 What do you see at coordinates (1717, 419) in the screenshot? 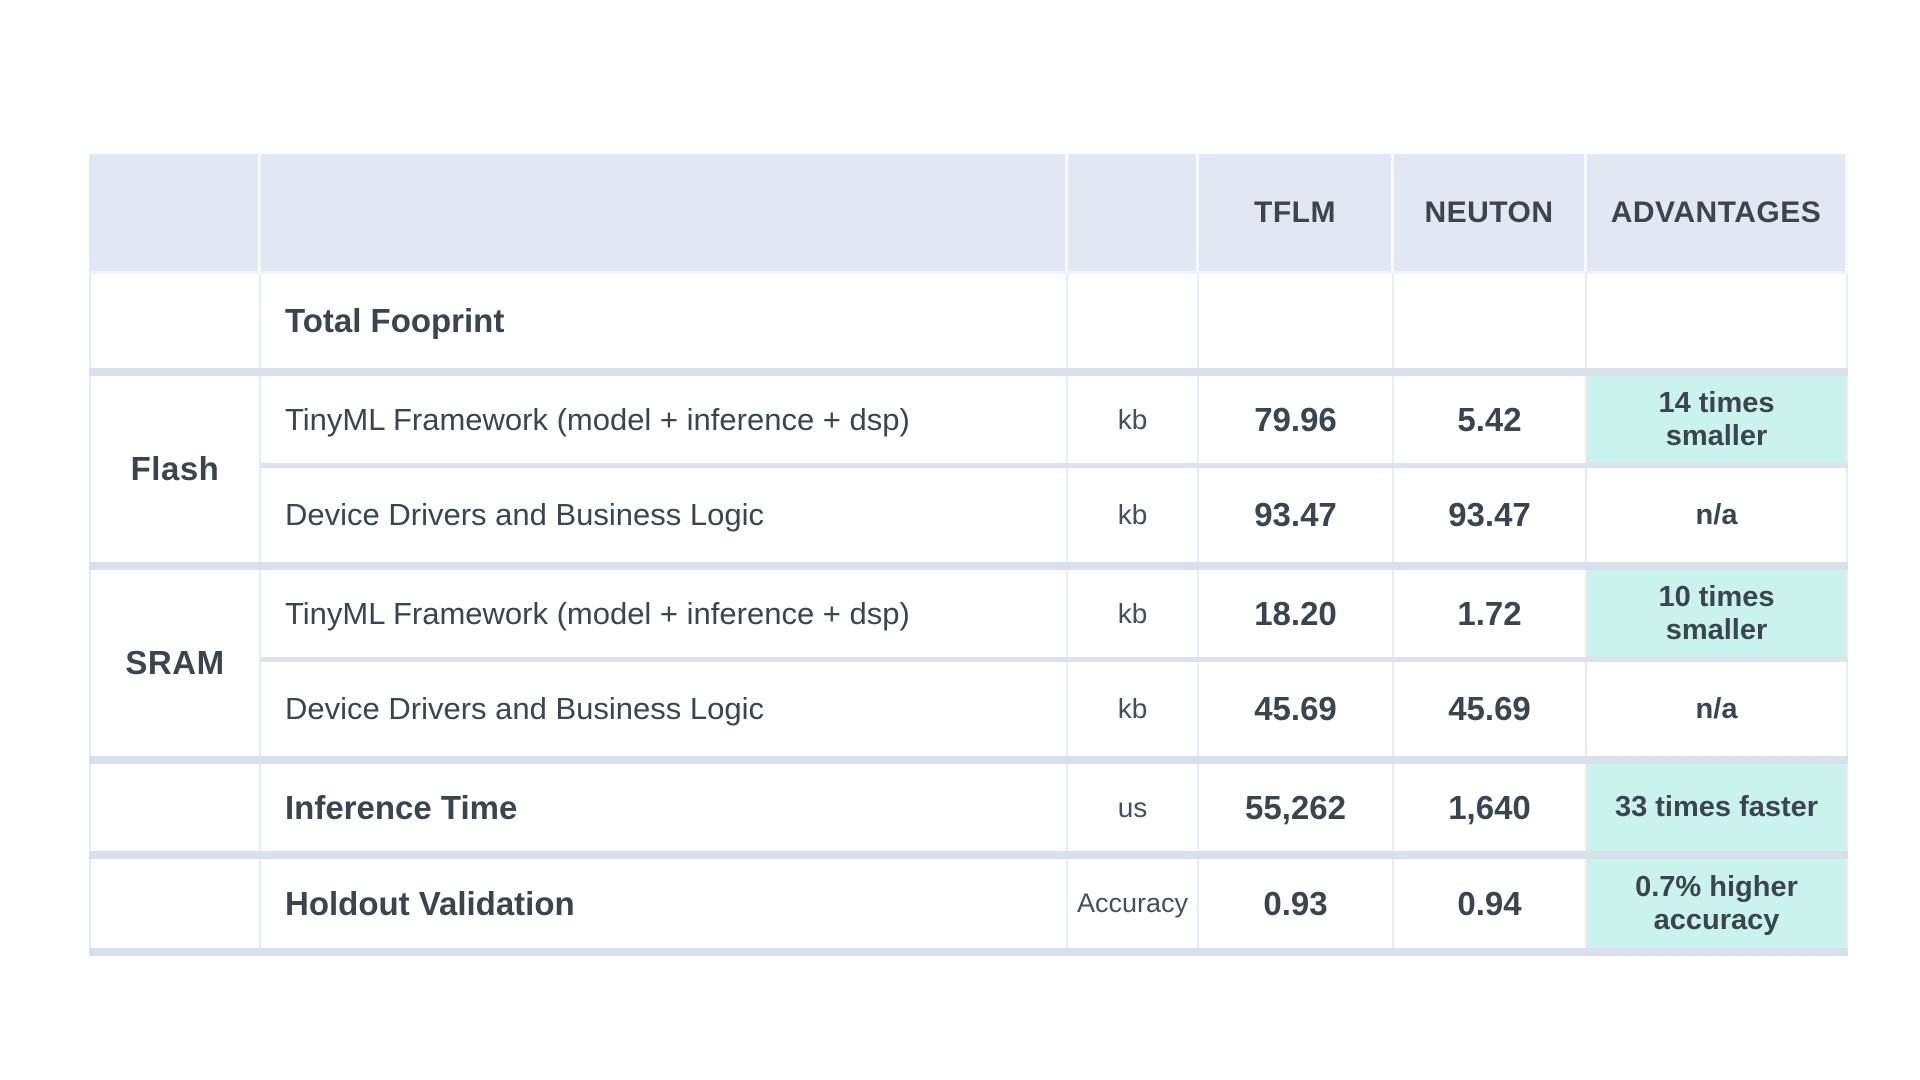
I see `advantage-cell: 14 times smaller` at bounding box center [1717, 419].